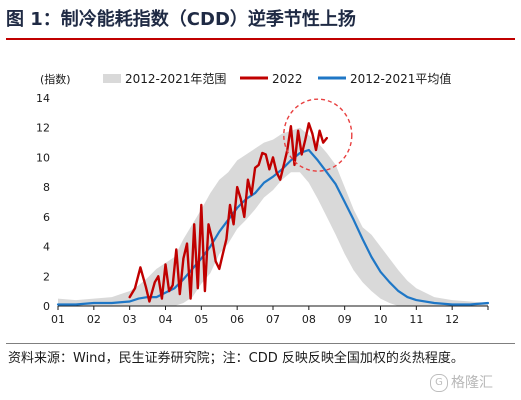  Describe the element at coordinates (58, 319) in the screenshot. I see `x-tick-label: 01` at that location.